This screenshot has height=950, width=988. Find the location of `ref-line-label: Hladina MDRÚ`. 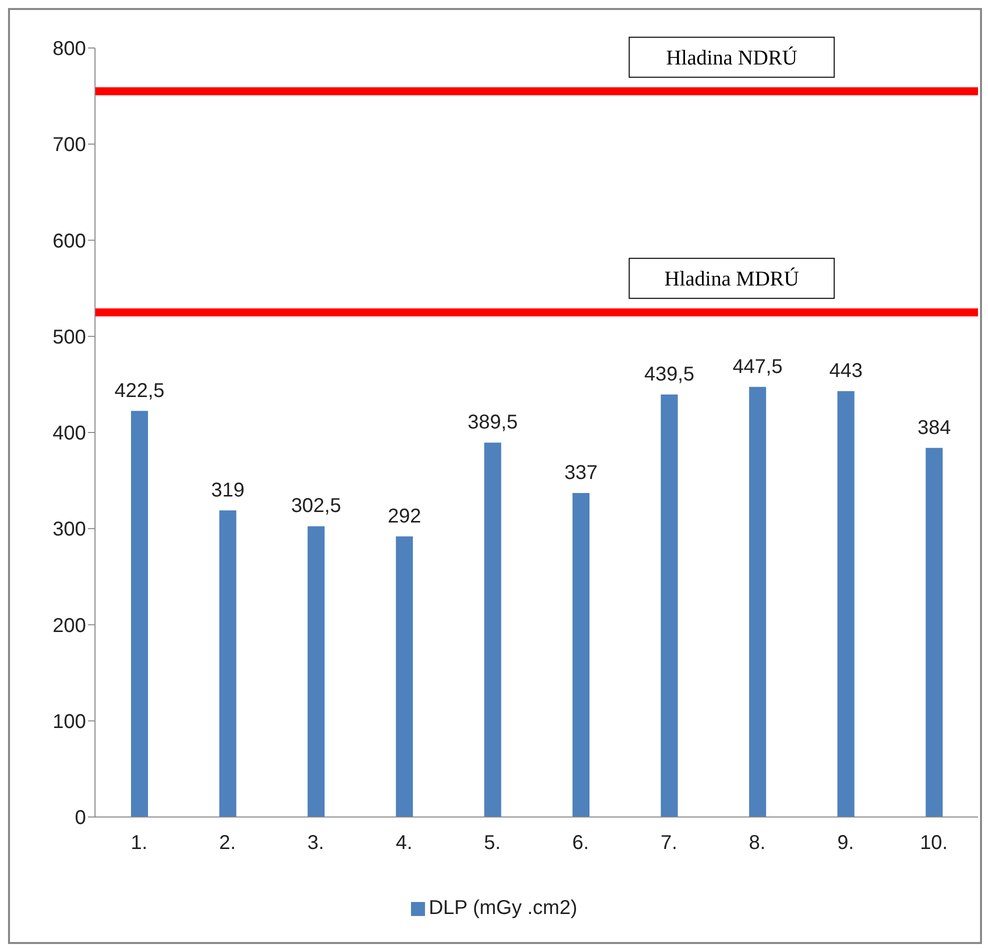

ref-line-label: Hladina MDRÚ is located at coordinates (732, 278).